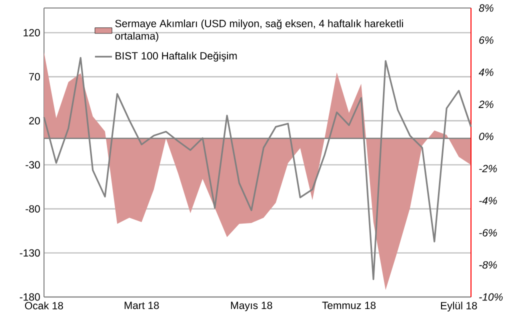  Describe the element at coordinates (488, 168) in the screenshot. I see `y2-tick-label: -2%` at that location.